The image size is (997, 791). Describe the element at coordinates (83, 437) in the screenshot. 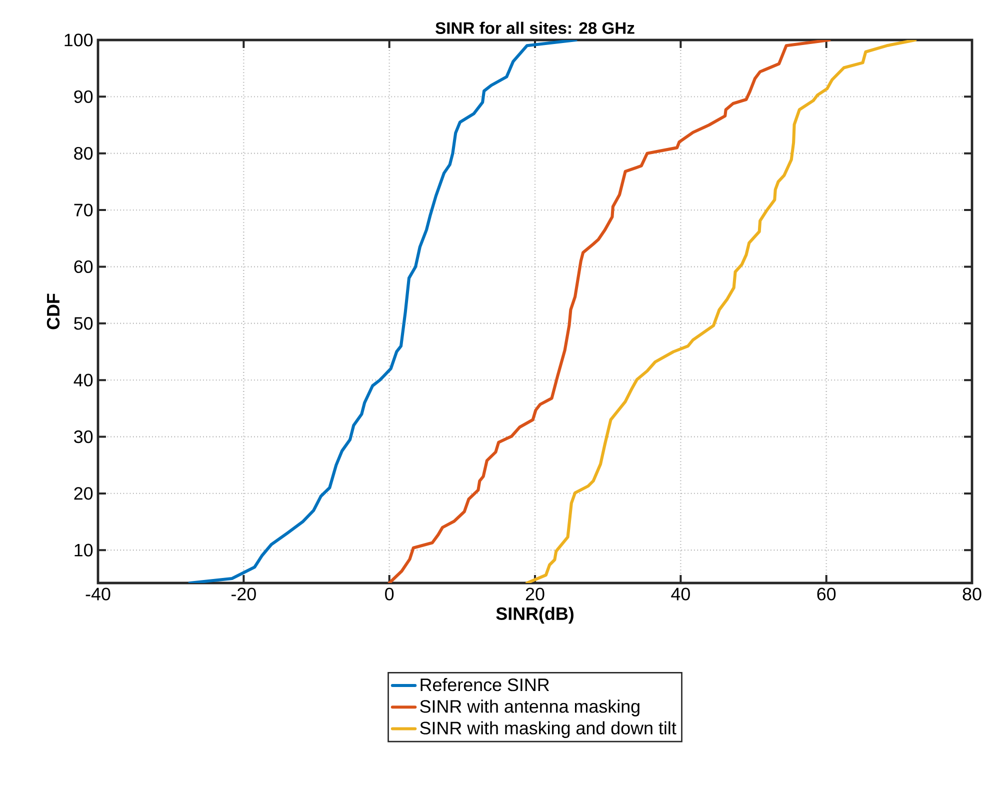

I see `y-tick-label: 30` at that location.